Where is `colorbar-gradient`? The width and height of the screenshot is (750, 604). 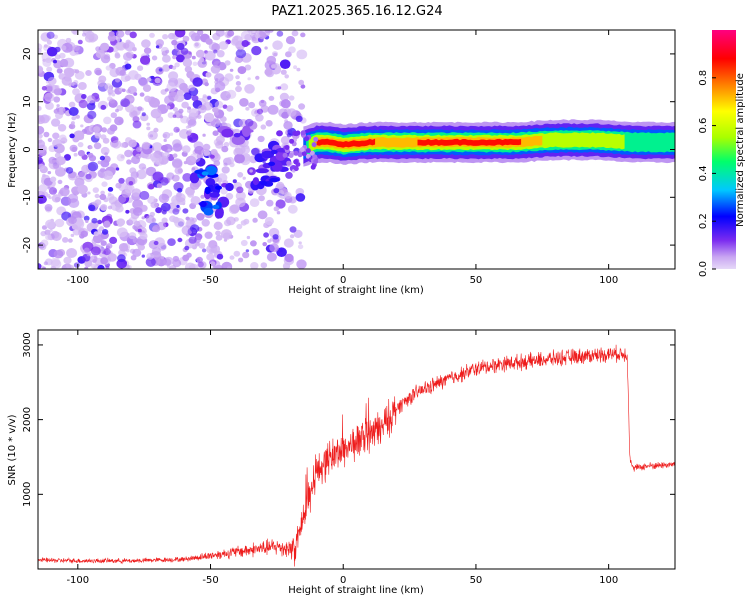 colorbar-gradient is located at coordinates (724, 149).